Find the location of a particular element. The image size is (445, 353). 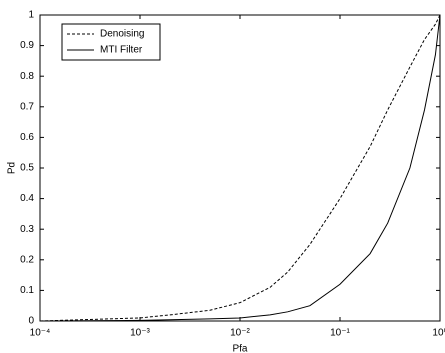

y-tick-label: 0.2 is located at coordinates (27, 259).